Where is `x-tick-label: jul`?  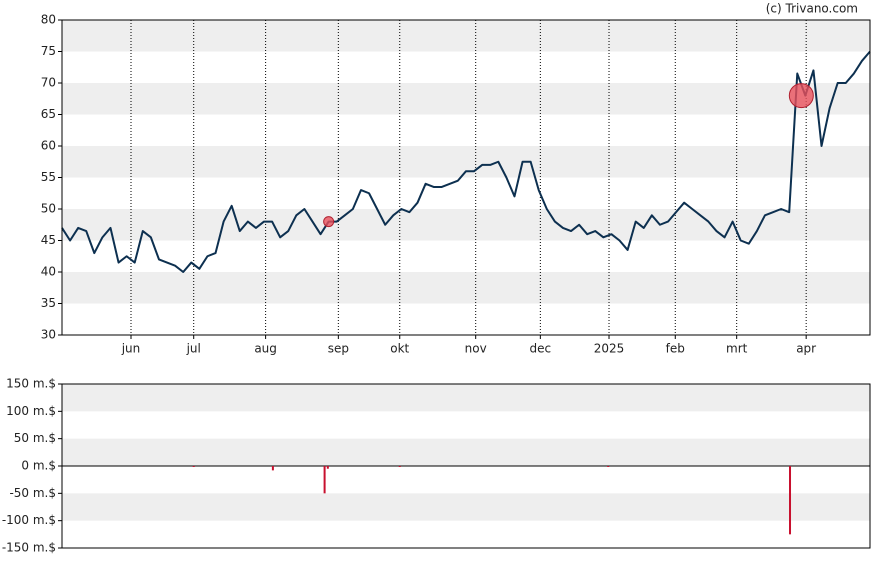 x-tick-label: jul is located at coordinates (193, 349).